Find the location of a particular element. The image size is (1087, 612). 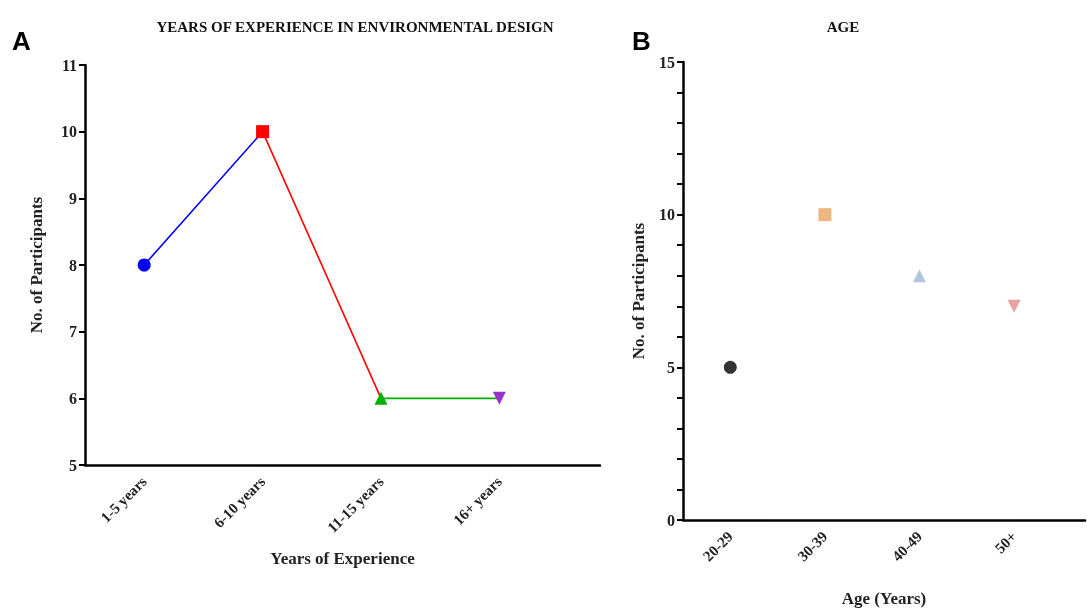

y-tick-label: 11 is located at coordinates (69, 65).